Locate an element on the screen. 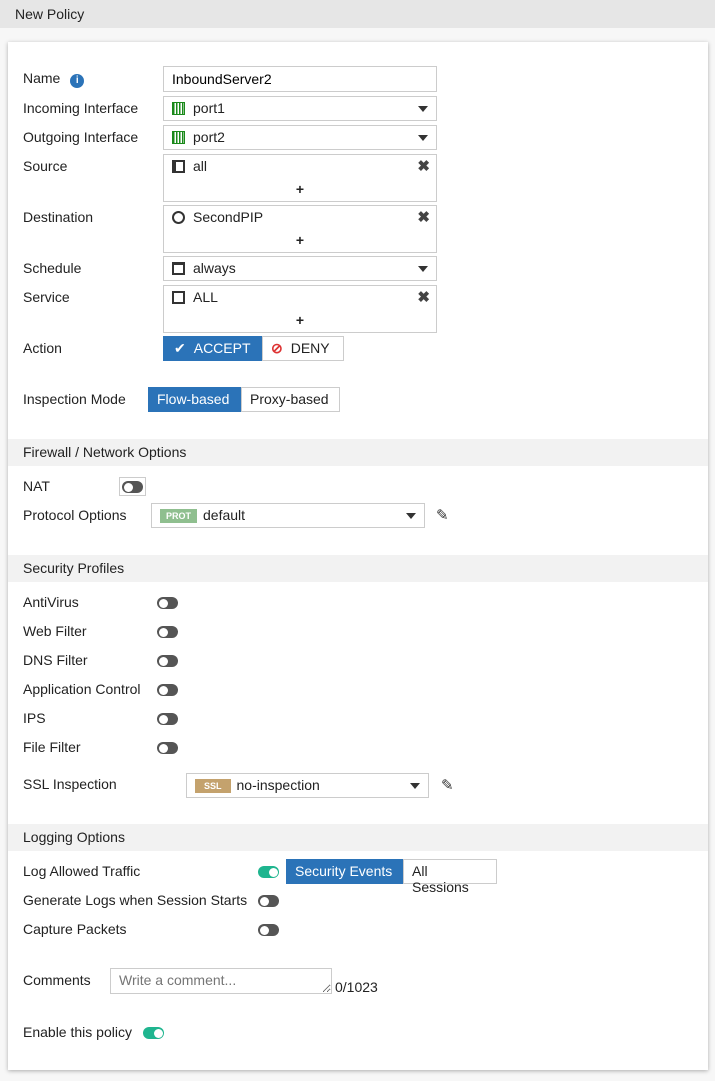 The image size is (715, 1081). log-allowed-traffic-label: Log Allowed Traffic is located at coordinates (82, 871).